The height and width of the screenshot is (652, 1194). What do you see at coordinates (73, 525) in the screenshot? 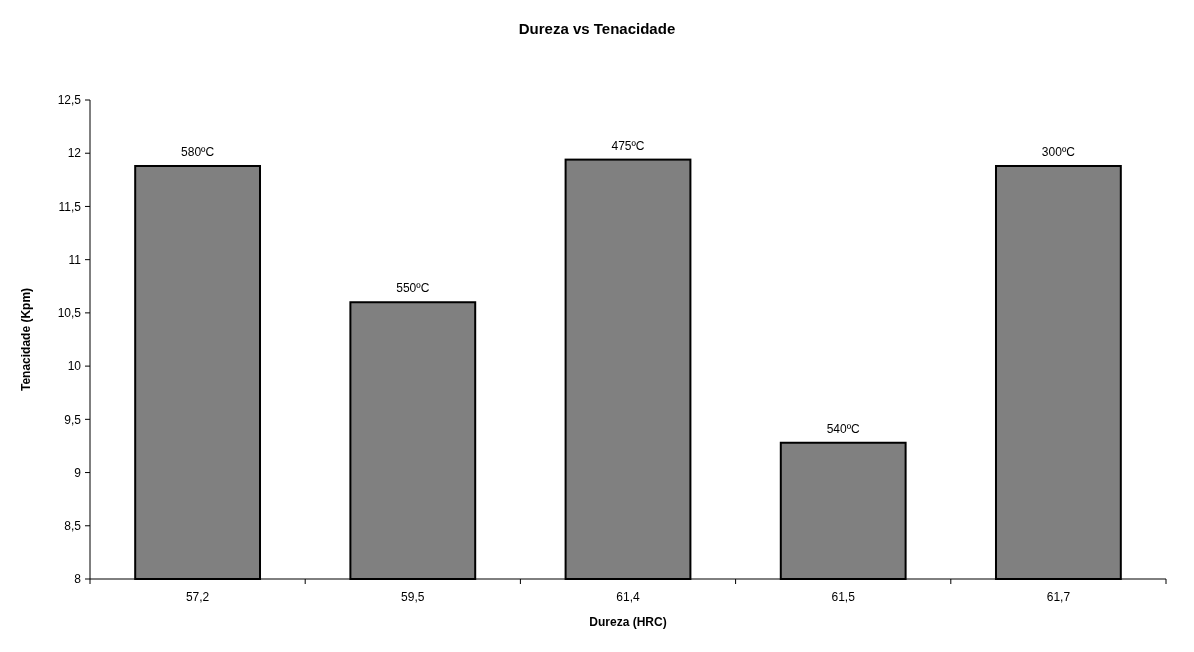
I see `y-tick-label: 8,5` at bounding box center [73, 525].